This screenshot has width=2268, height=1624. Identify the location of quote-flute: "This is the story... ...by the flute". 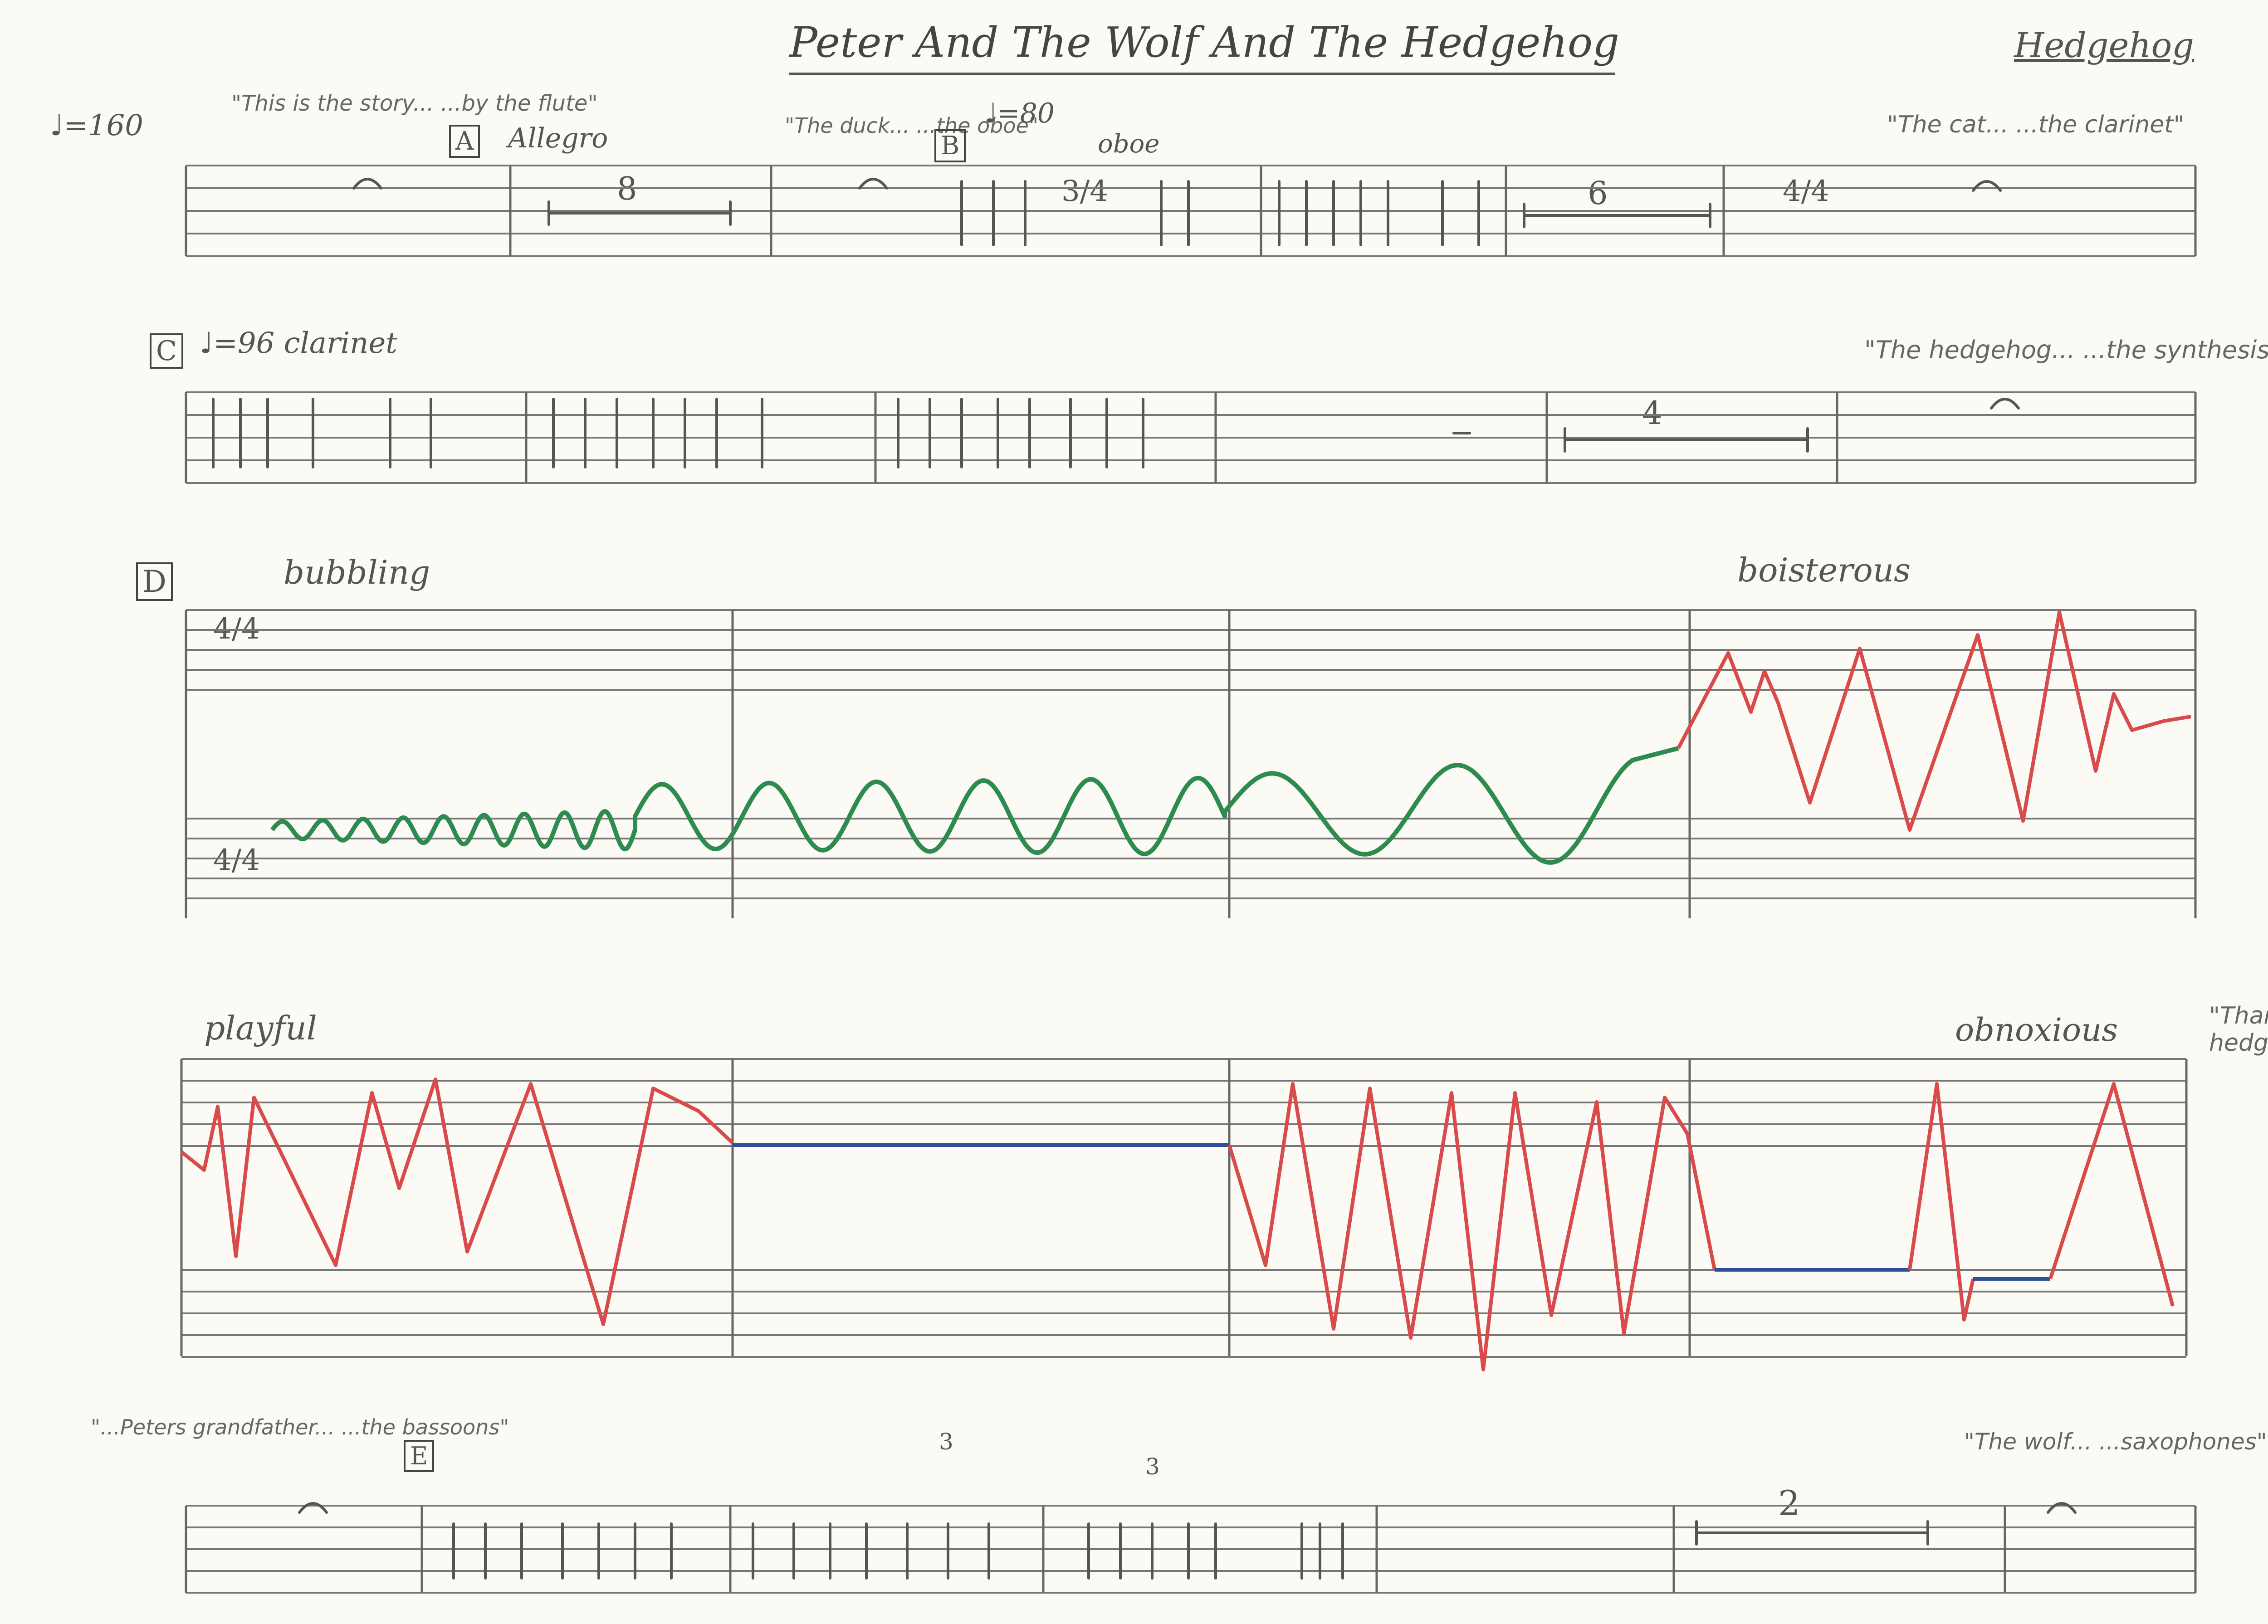
(415, 103).